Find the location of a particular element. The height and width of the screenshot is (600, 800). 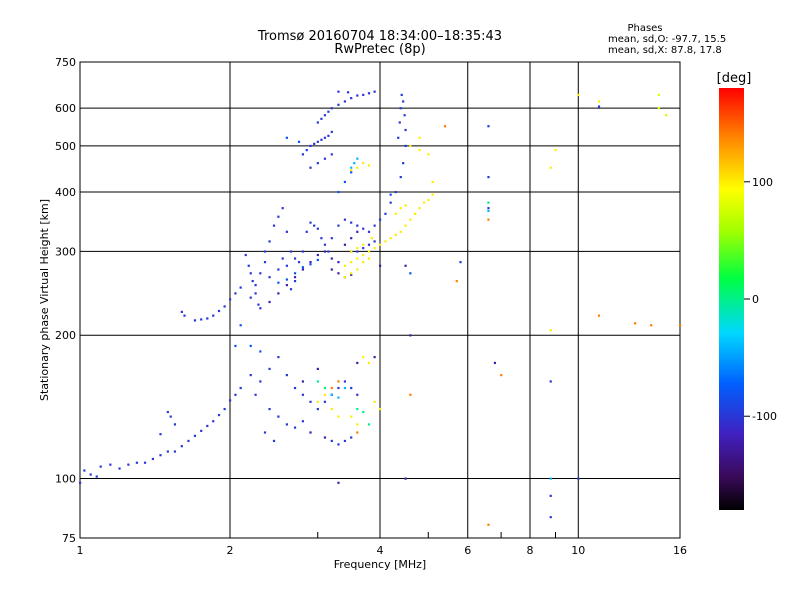

y-tick-label: 400 is located at coordinates (65, 192).